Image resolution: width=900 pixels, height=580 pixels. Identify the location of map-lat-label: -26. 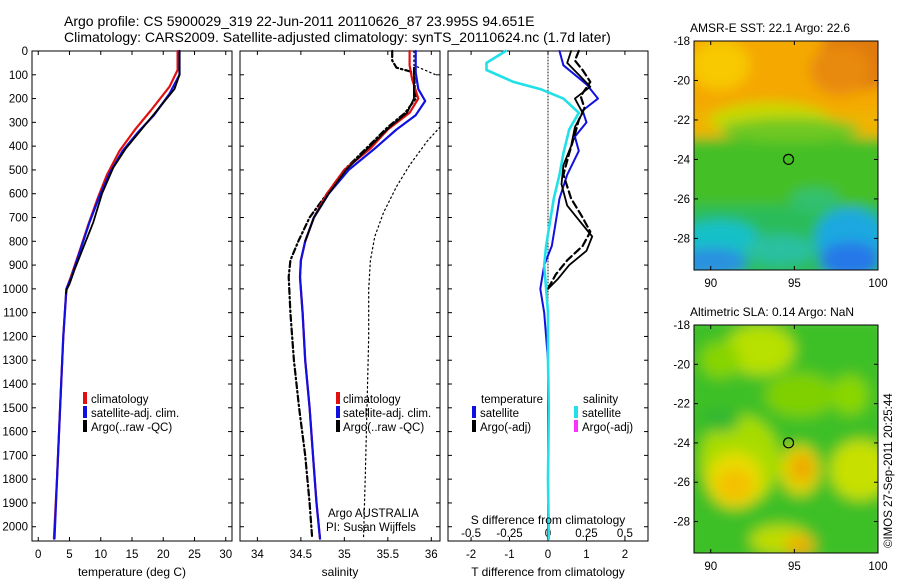
(681, 483).